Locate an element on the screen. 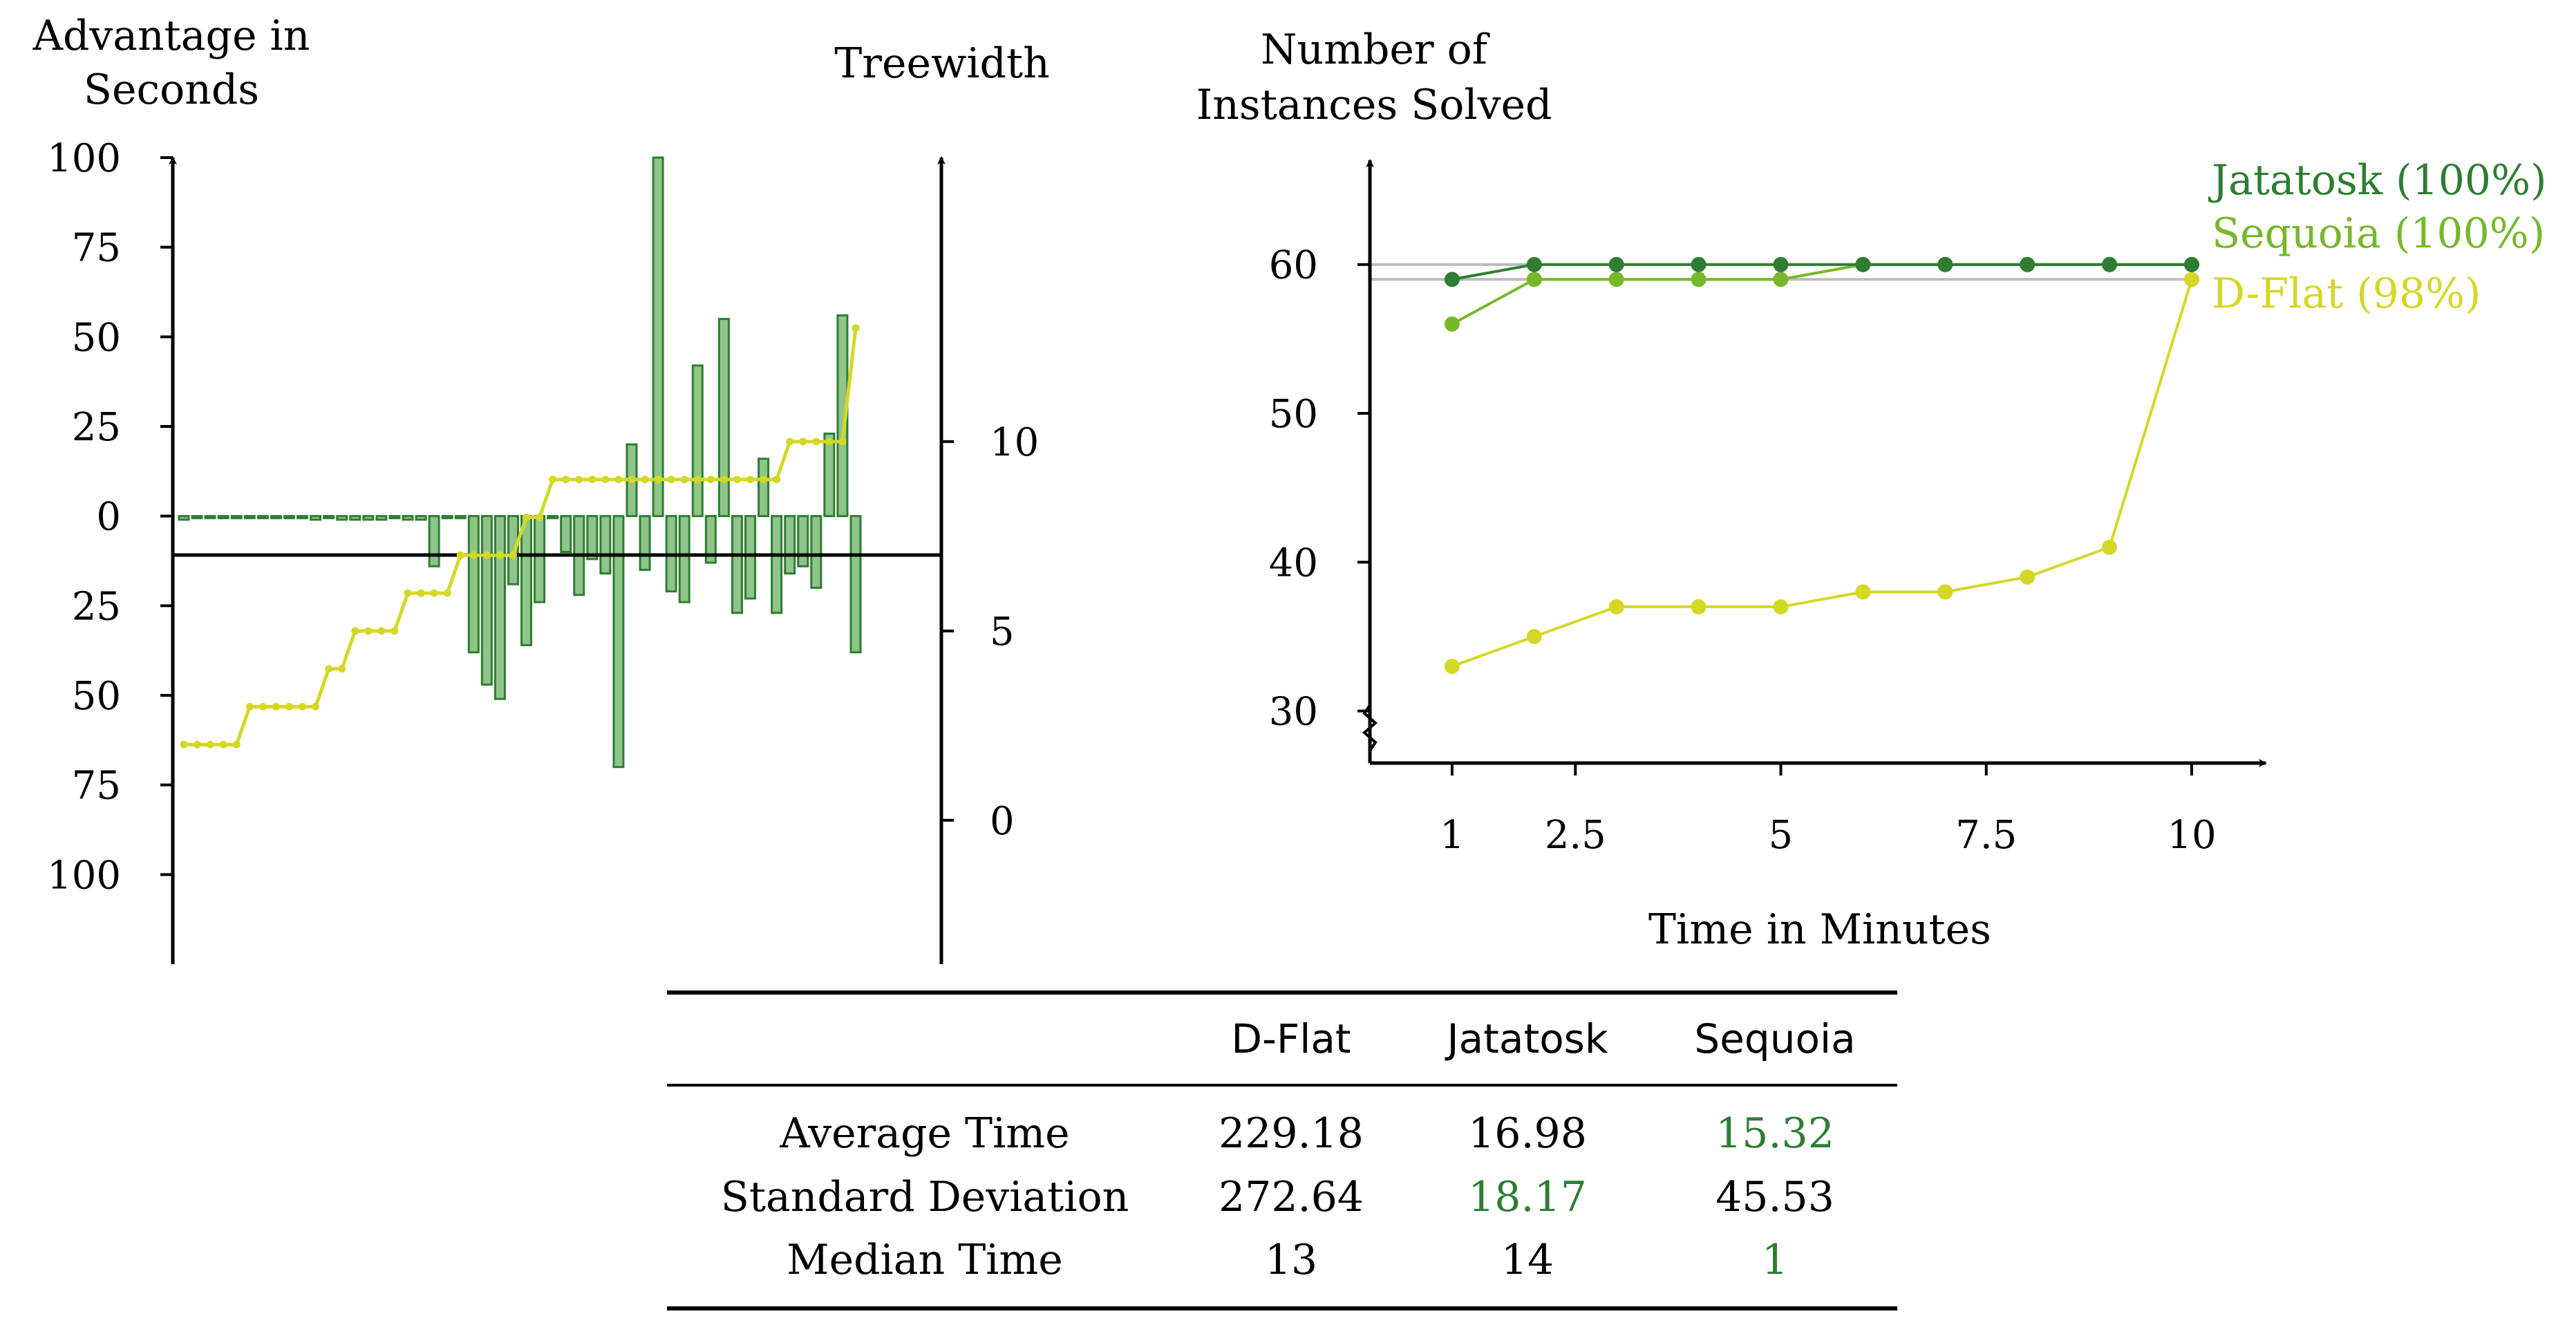 The width and height of the screenshot is (2576, 1325). treewidth-y-tick-label: 0 is located at coordinates (1002, 821).